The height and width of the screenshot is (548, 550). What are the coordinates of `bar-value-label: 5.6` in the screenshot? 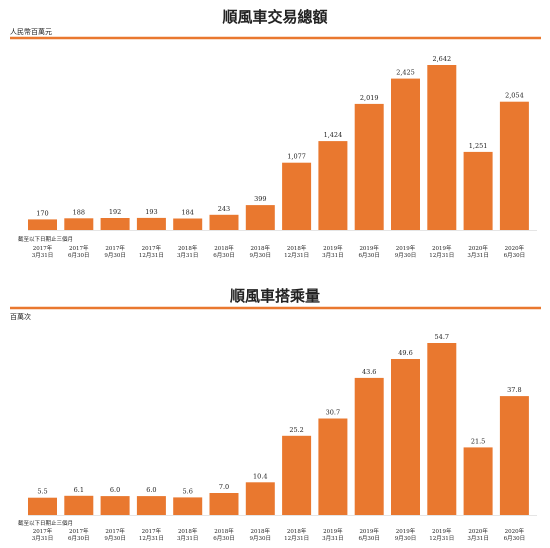 It's located at (188, 491).